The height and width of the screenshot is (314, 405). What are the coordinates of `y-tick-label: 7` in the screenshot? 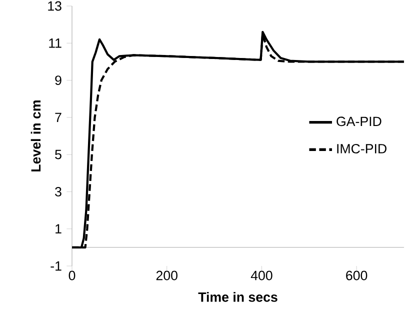 It's located at (58, 117).